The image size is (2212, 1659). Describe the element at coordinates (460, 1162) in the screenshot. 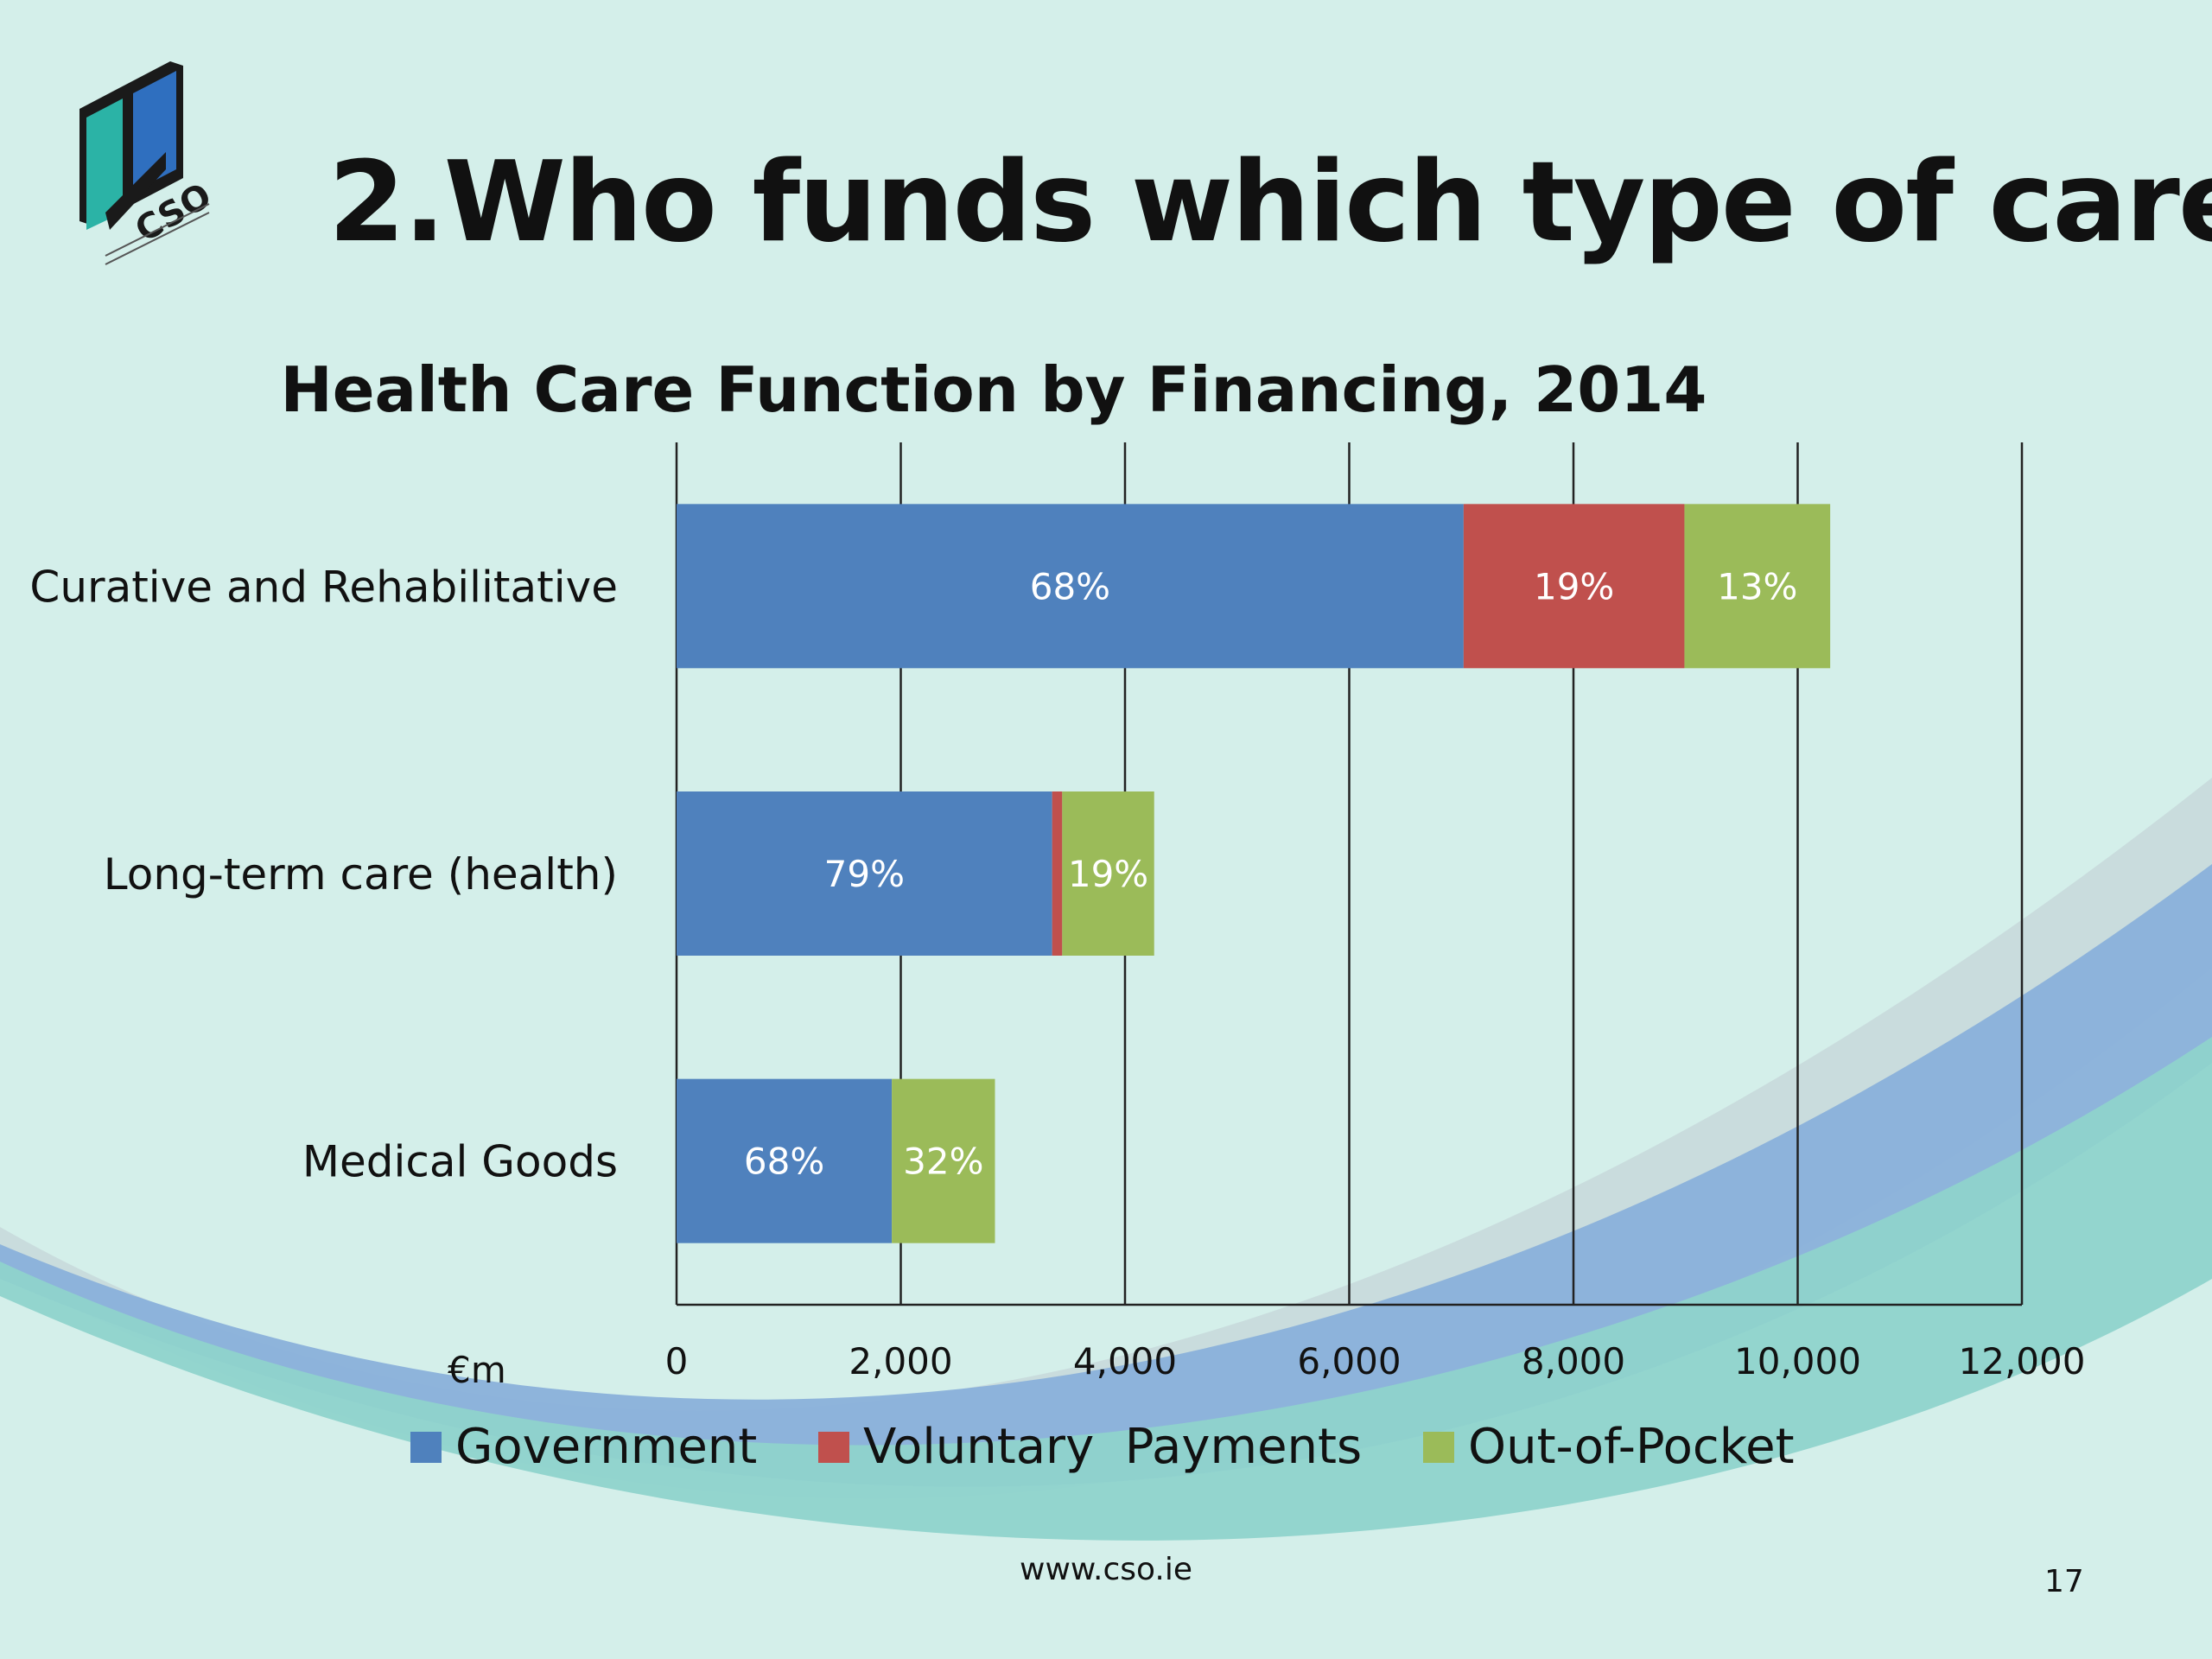

I see `category-label: Medical Goods` at that location.